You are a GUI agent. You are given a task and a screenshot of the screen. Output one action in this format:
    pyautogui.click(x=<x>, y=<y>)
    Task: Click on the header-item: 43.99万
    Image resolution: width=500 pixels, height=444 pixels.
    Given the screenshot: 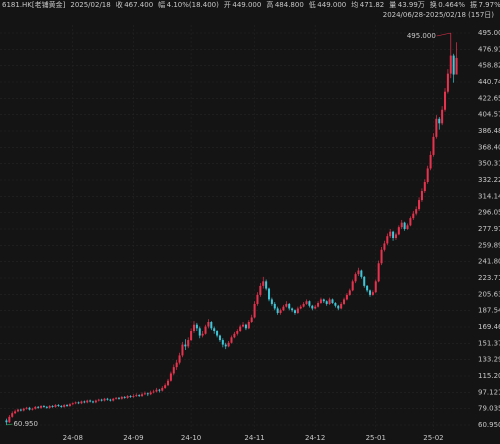 What is the action you would take?
    pyautogui.click(x=411, y=5)
    